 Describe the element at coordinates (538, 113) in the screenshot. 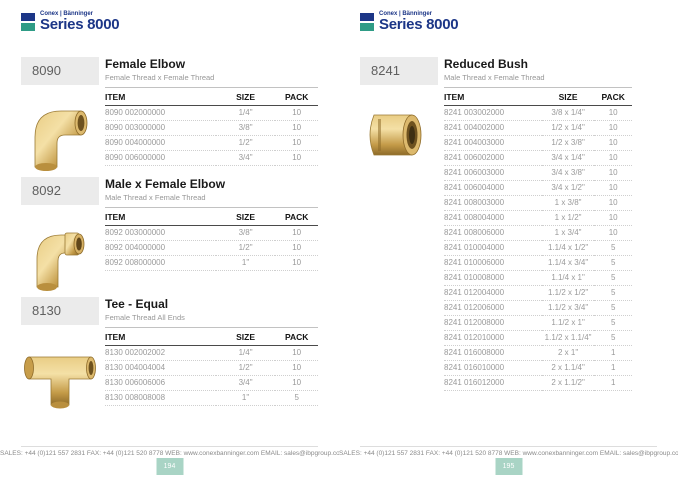

I see `table-row: 8241 003002000 3/8 x 1/4" 10` at that location.